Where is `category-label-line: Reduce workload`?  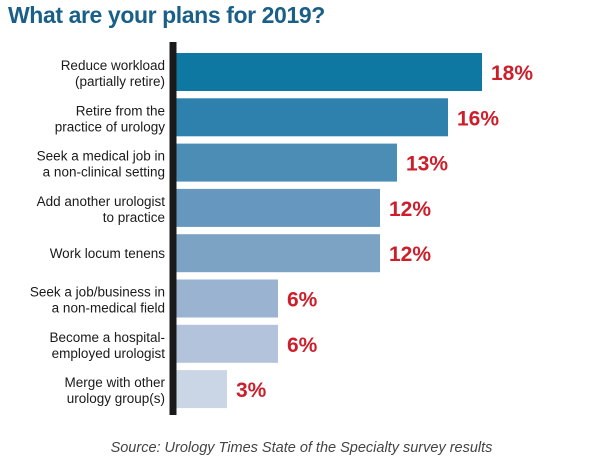 category-label-line: Reduce workload is located at coordinates (113, 65).